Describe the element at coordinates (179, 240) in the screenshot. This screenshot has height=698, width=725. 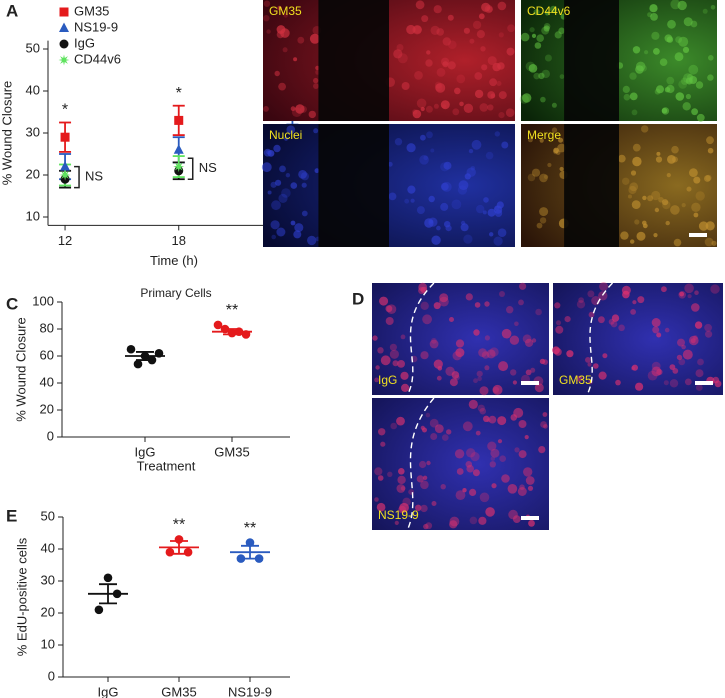
I see `x-tick-label: 18` at that location.